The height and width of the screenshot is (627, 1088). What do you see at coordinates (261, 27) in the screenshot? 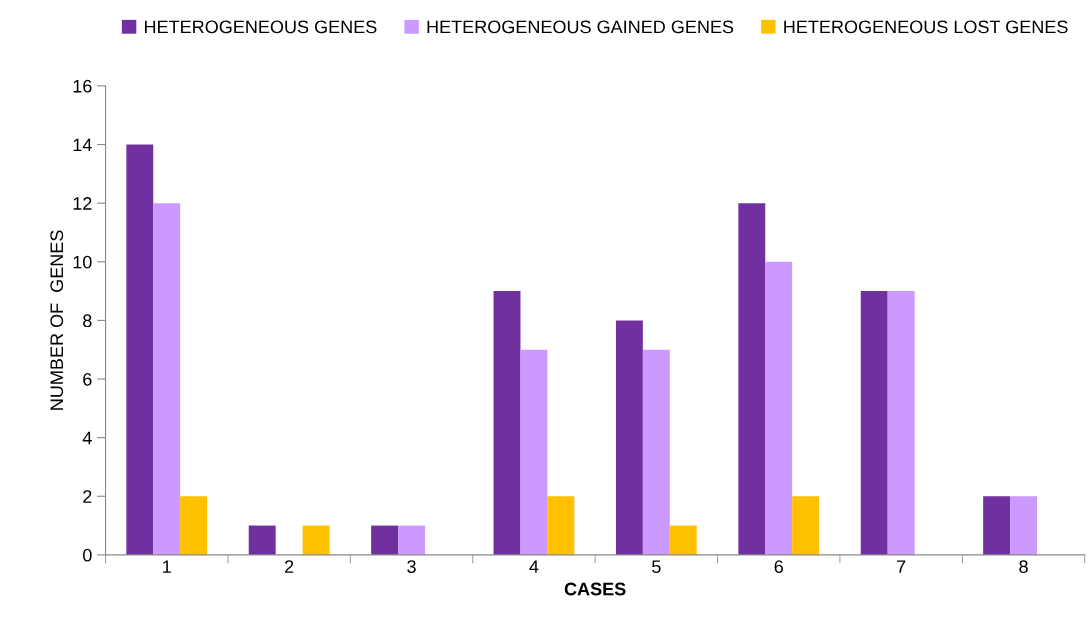
I see `legend-label: HETEROGENEOUS GENES` at bounding box center [261, 27].